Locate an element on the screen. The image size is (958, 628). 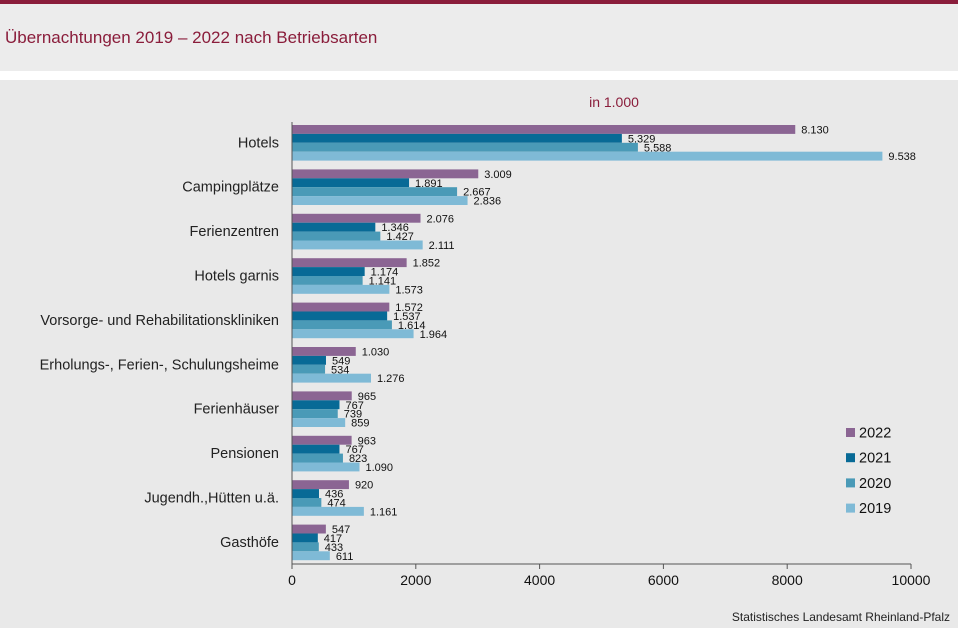
value-label-2022-4: 1.852 is located at coordinates (427, 264).